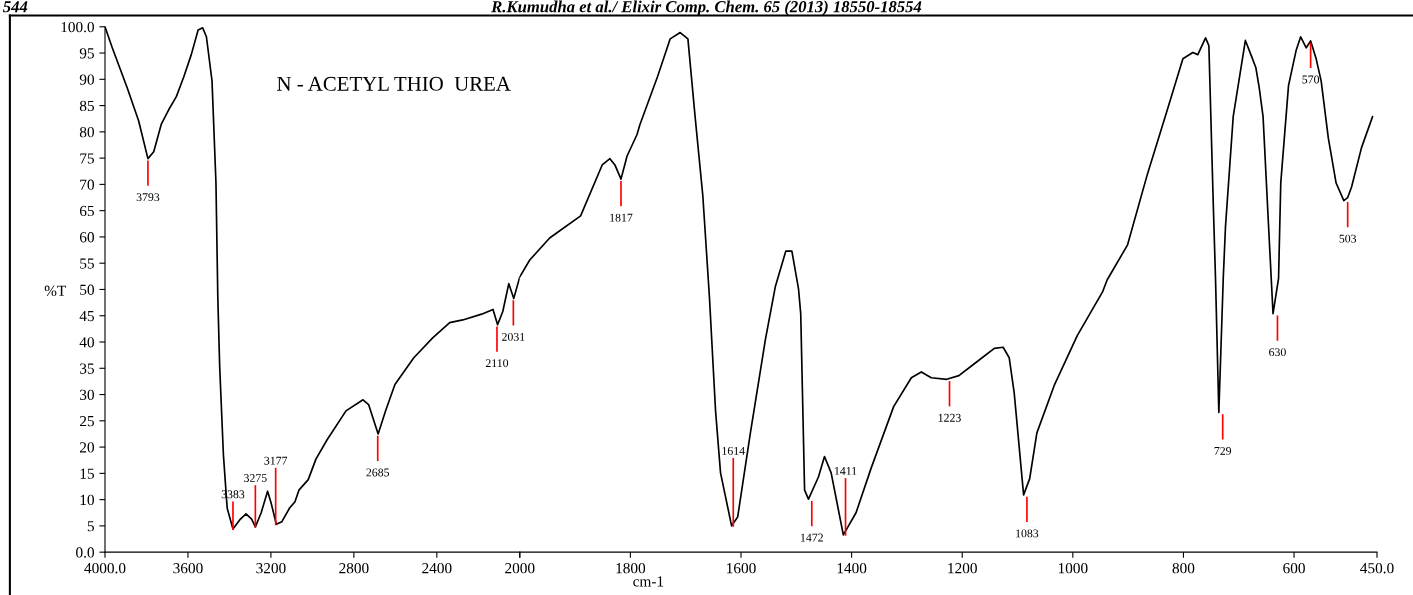 The image size is (1413, 595). I want to click on y-tick-label: 95, so click(86, 53).